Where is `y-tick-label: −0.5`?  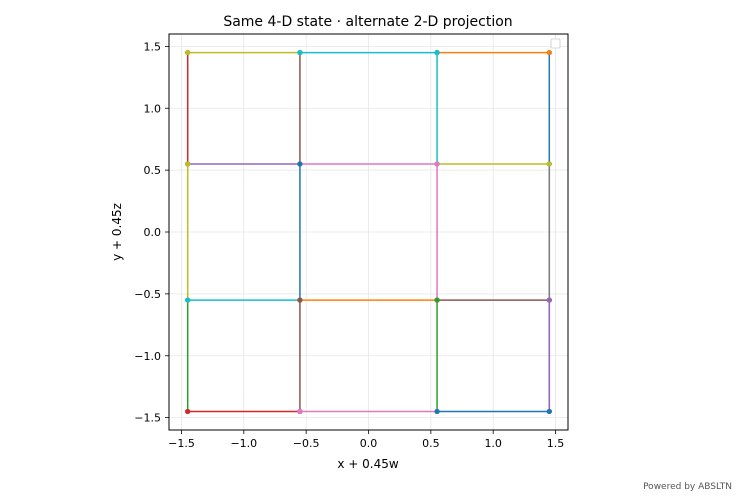 y-tick-label: −0.5 is located at coordinates (147, 294).